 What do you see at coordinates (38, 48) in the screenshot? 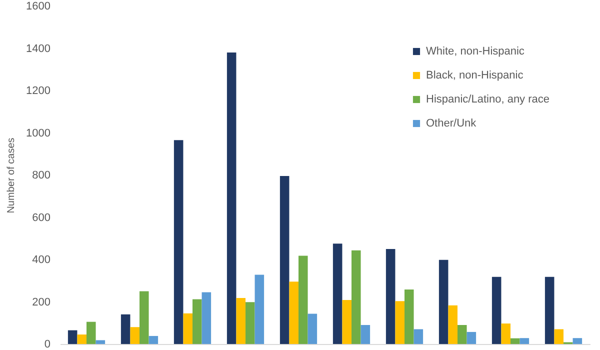
I see `y-tick-label: 1400` at bounding box center [38, 48].